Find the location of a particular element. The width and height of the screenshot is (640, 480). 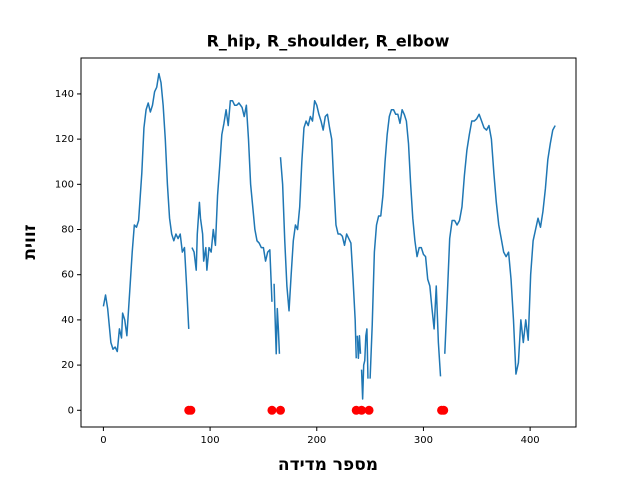

y-tick-label: 120 is located at coordinates (64, 139).